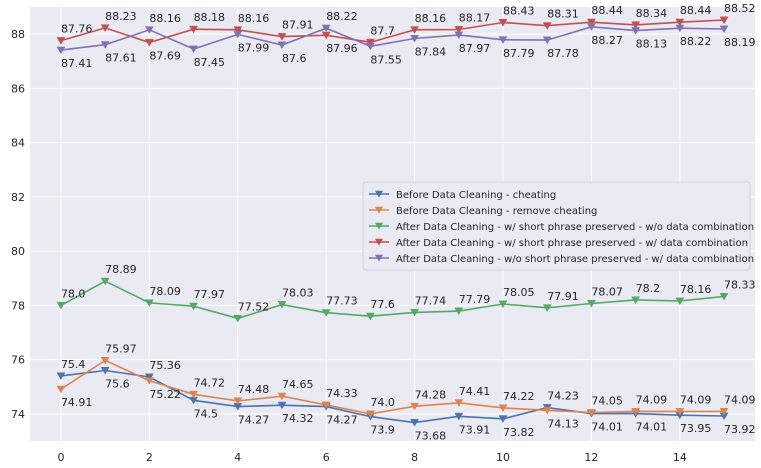 The image size is (761, 468). Describe the element at coordinates (60, 457) in the screenshot. I see `x-tick-label: 0` at that location.